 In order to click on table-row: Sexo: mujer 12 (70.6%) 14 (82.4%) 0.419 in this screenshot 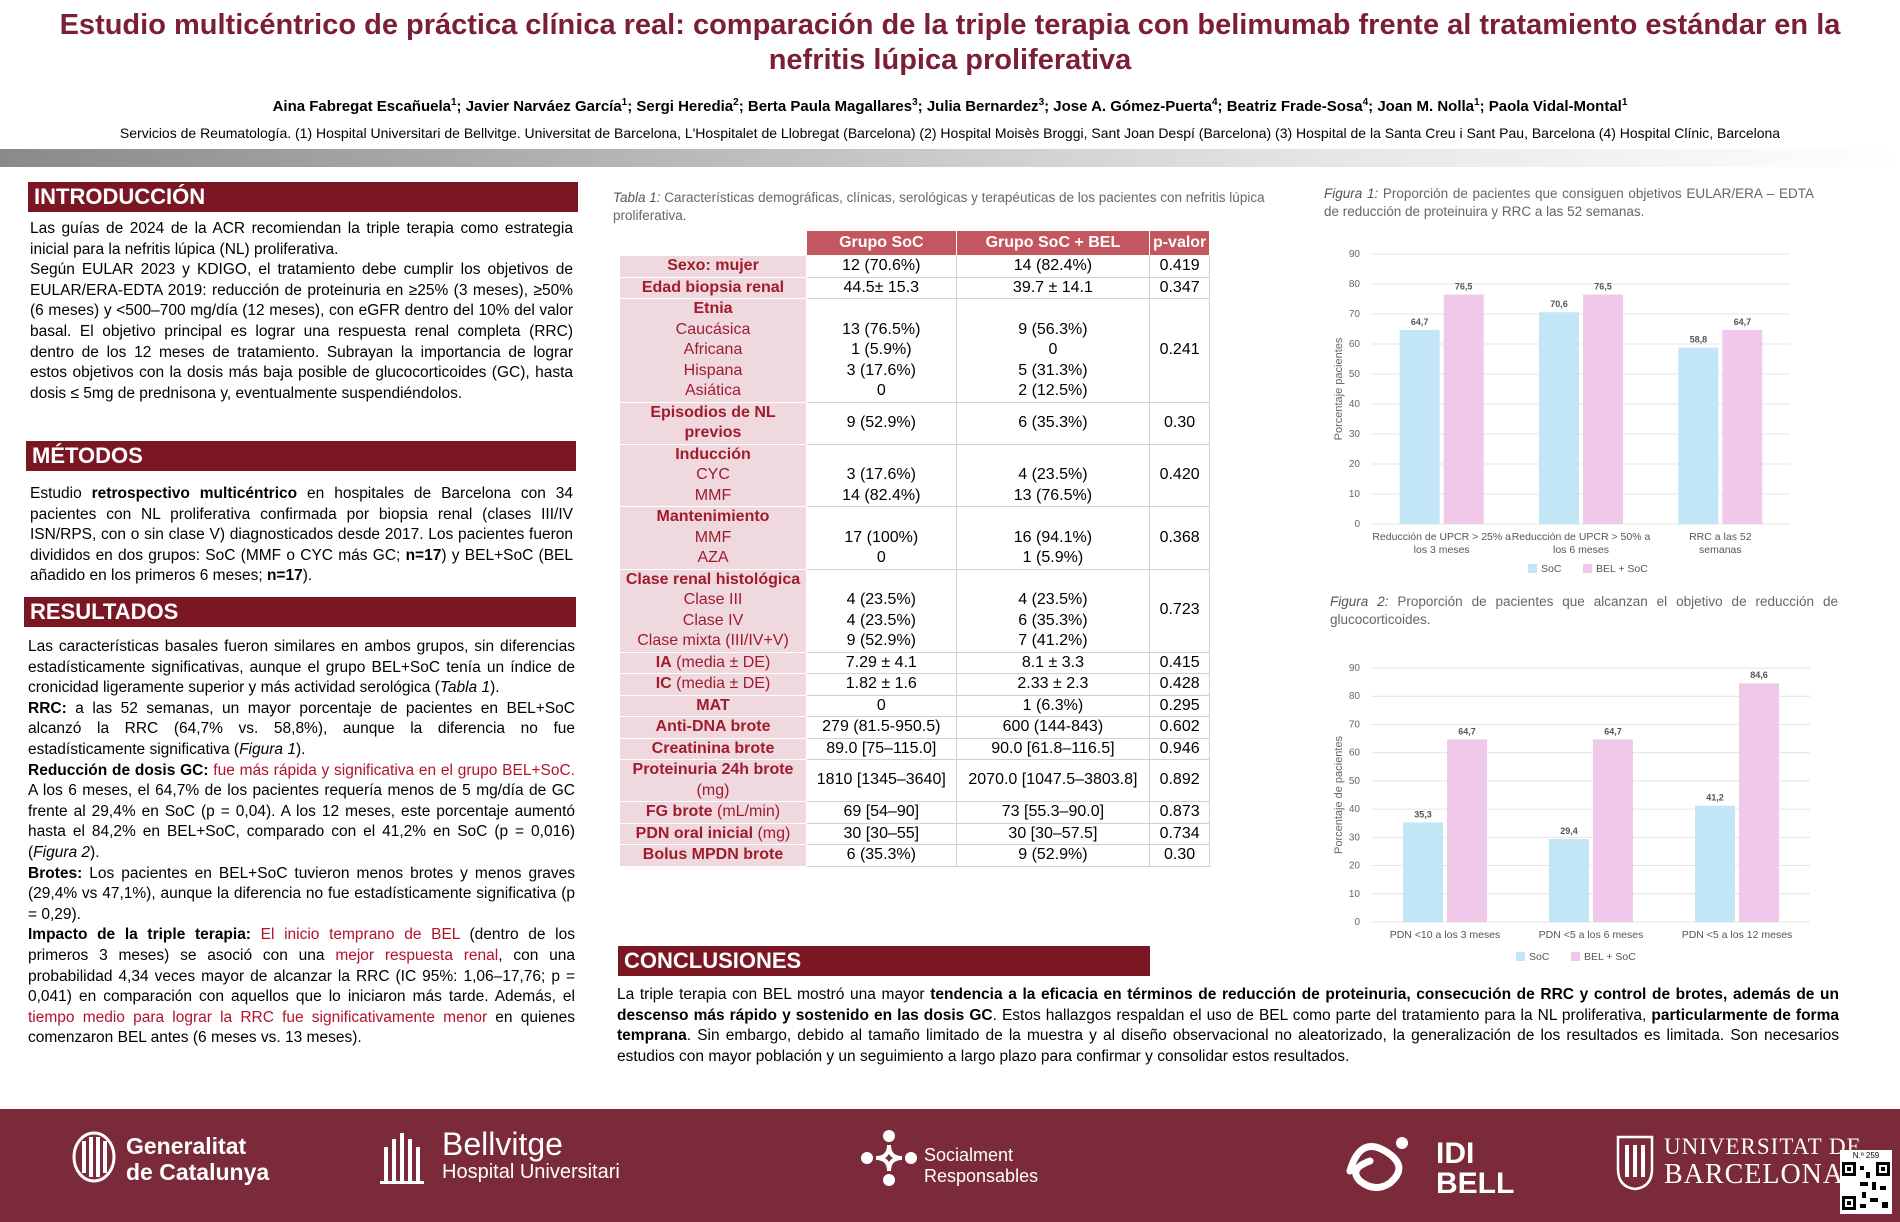, I will do `click(914, 266)`.